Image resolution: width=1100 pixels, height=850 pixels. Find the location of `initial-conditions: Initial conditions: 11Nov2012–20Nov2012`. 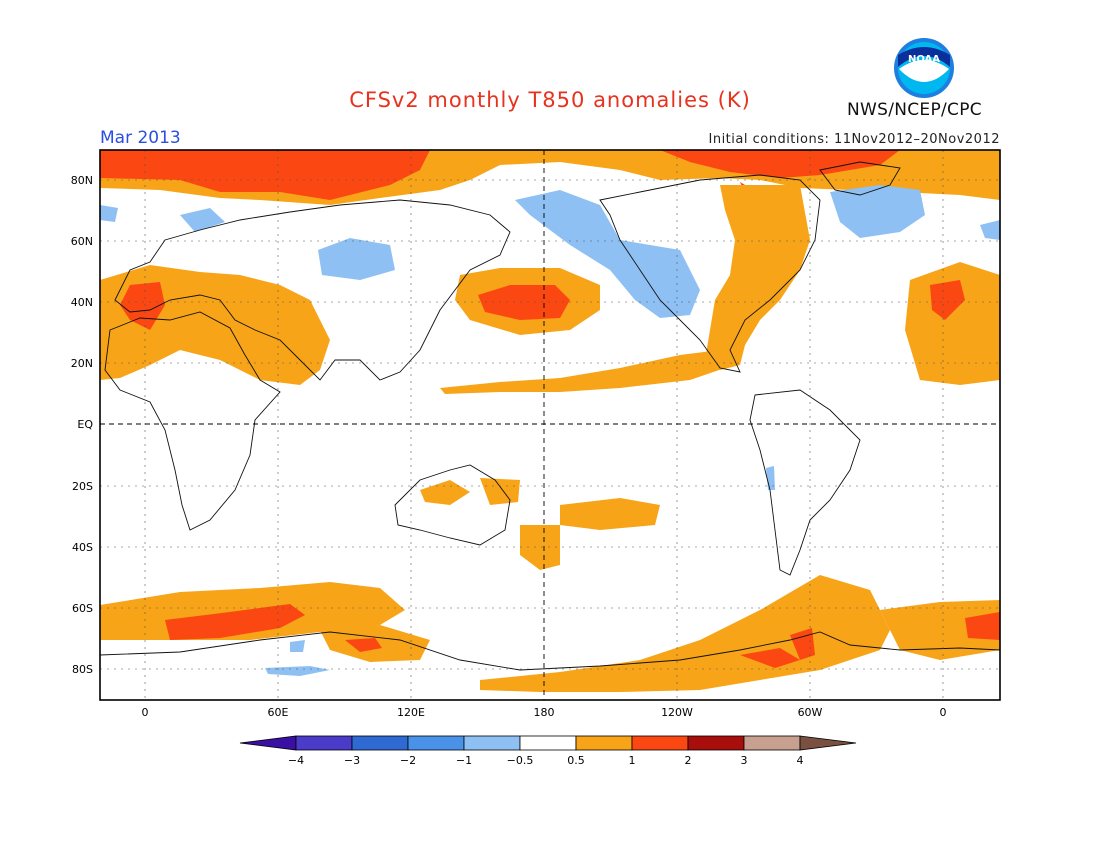

initial-conditions: Initial conditions: 11Nov2012–20Nov2012 is located at coordinates (854, 139).